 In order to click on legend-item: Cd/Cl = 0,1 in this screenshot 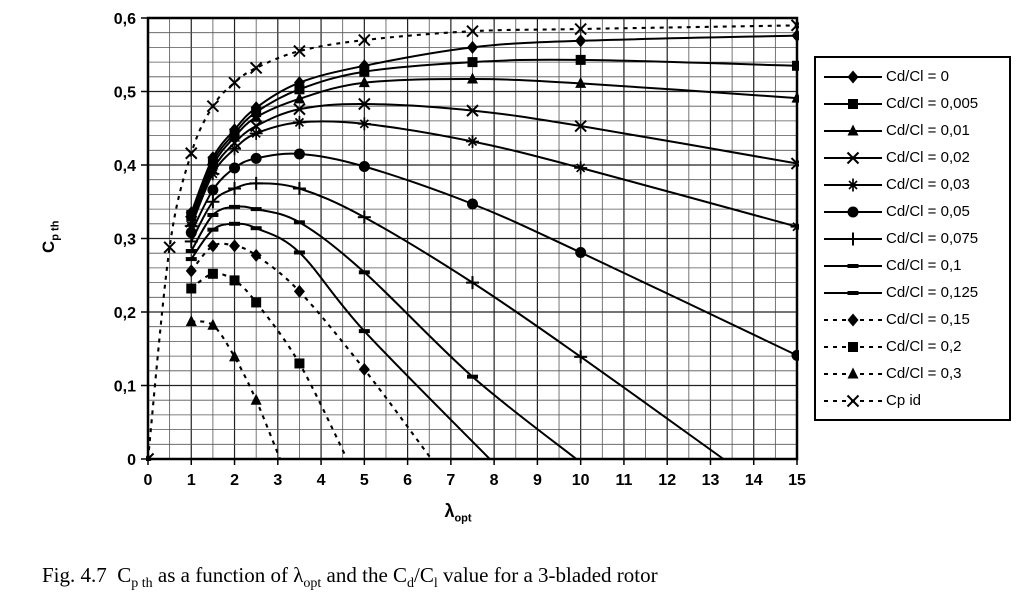, I will do `click(913, 266)`.